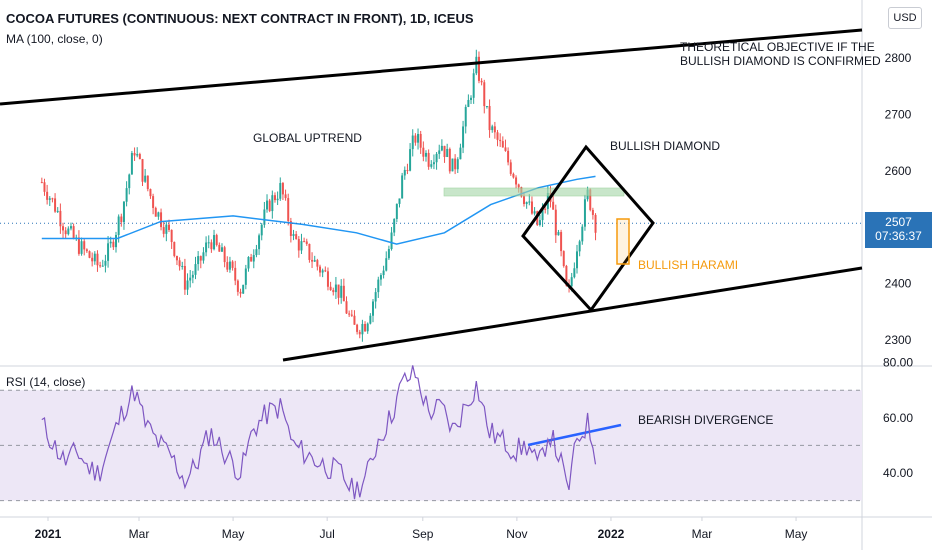  Describe the element at coordinates (898, 171) in the screenshot. I see `price-tick-label: 2600` at that location.